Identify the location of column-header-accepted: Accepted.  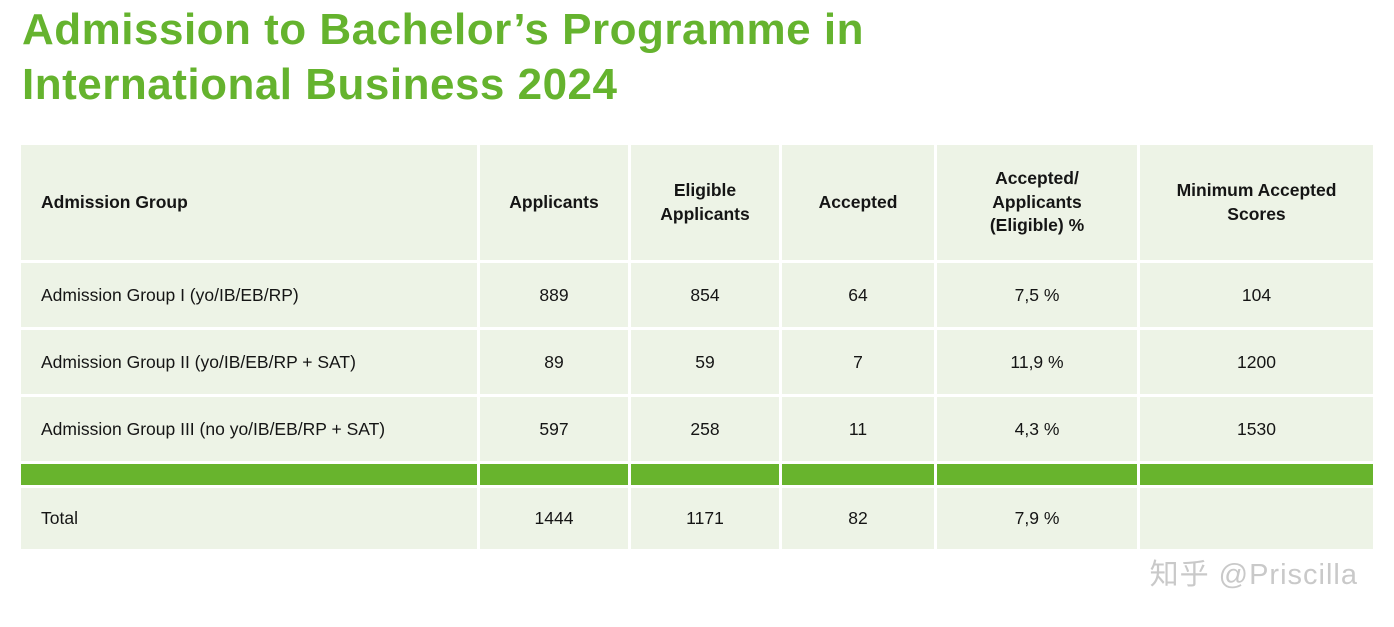
(858, 202).